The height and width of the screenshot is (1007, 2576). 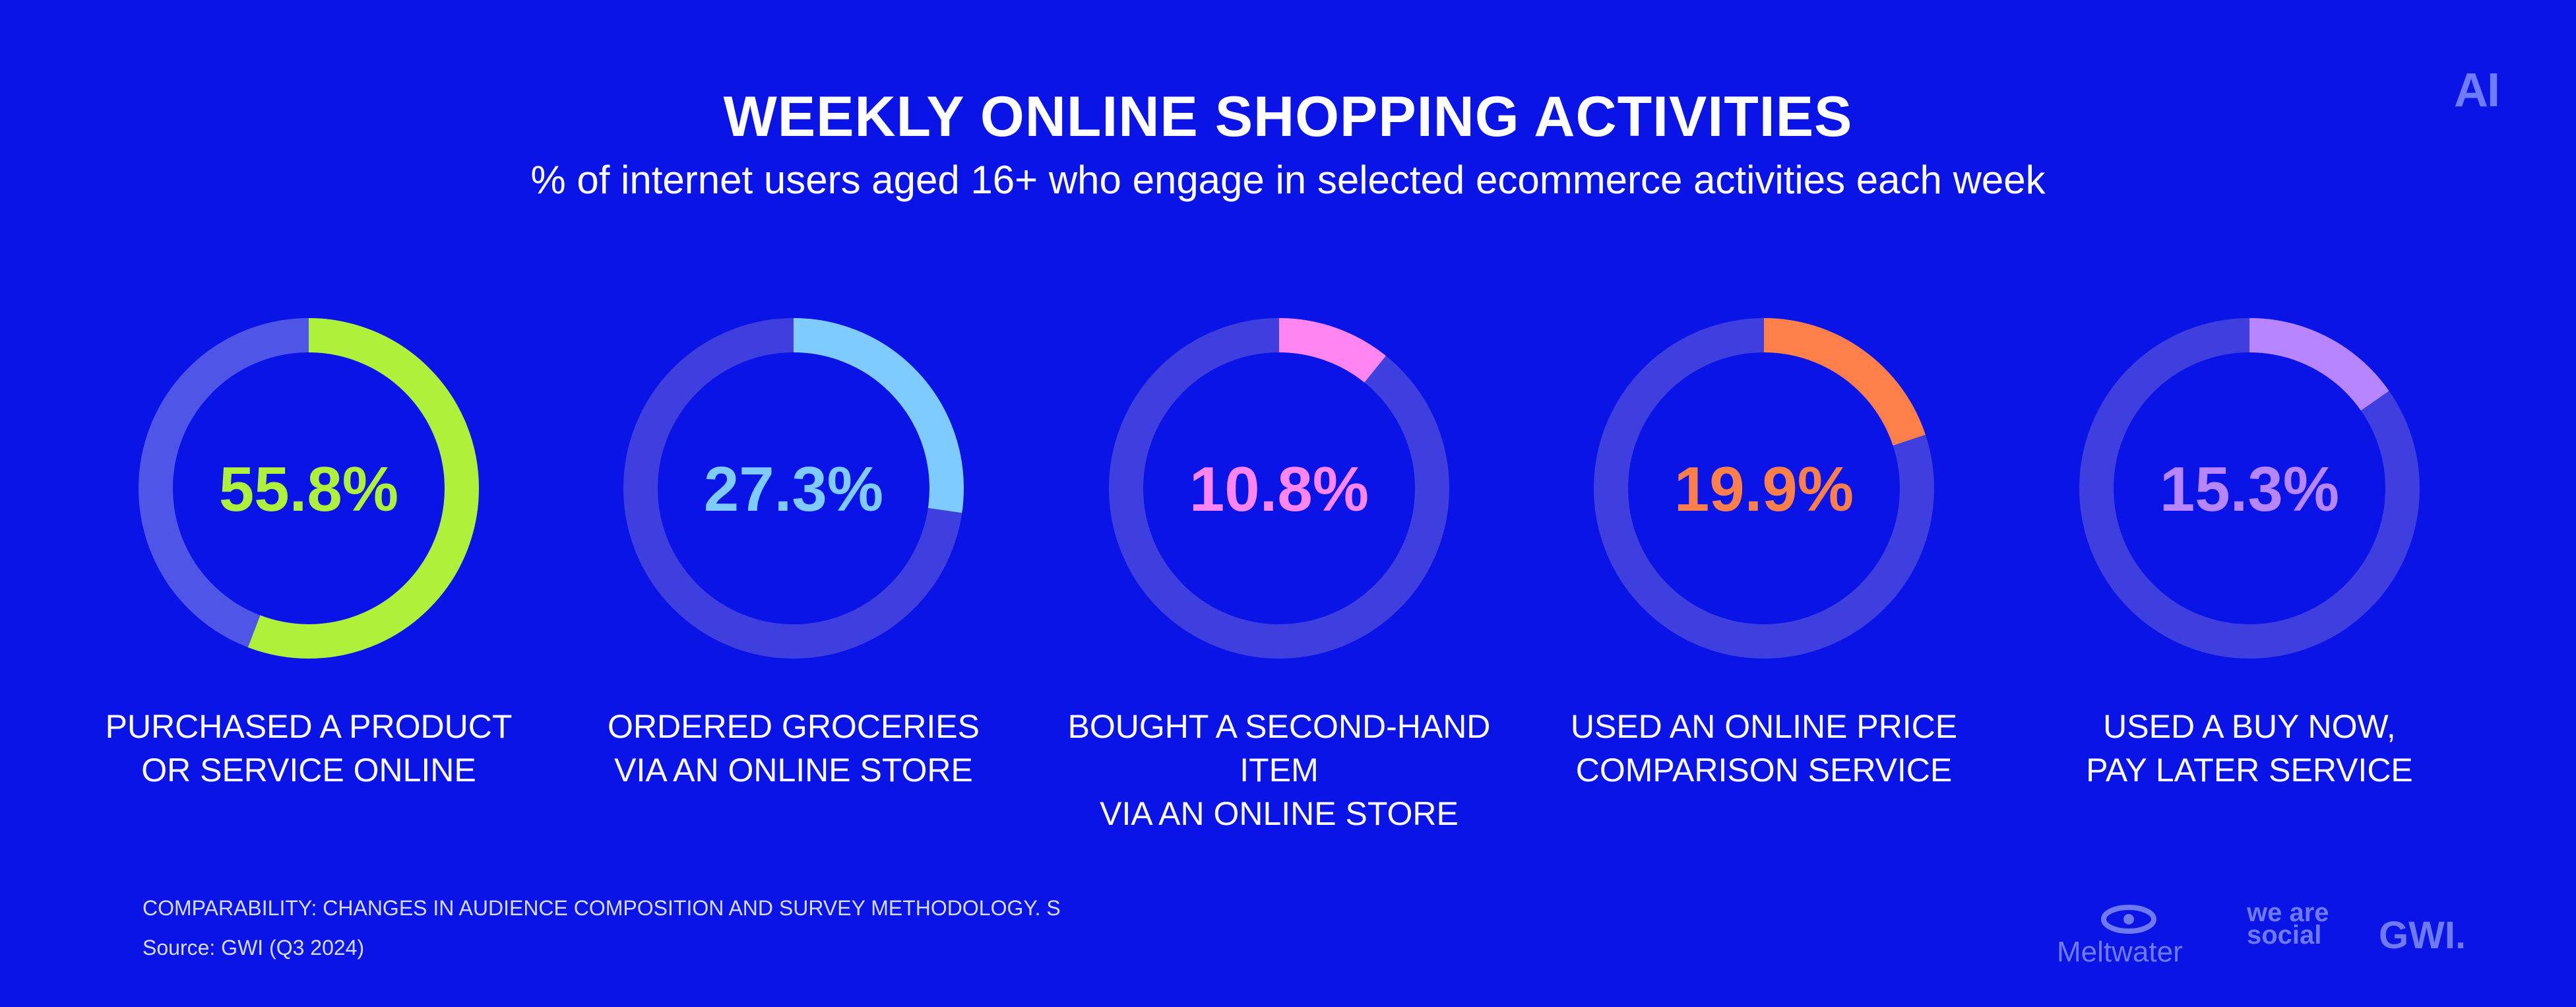 I want to click on chart-title: WEEKLY ONLINE SHOPPING ACTIVITIES, so click(x=1288, y=116).